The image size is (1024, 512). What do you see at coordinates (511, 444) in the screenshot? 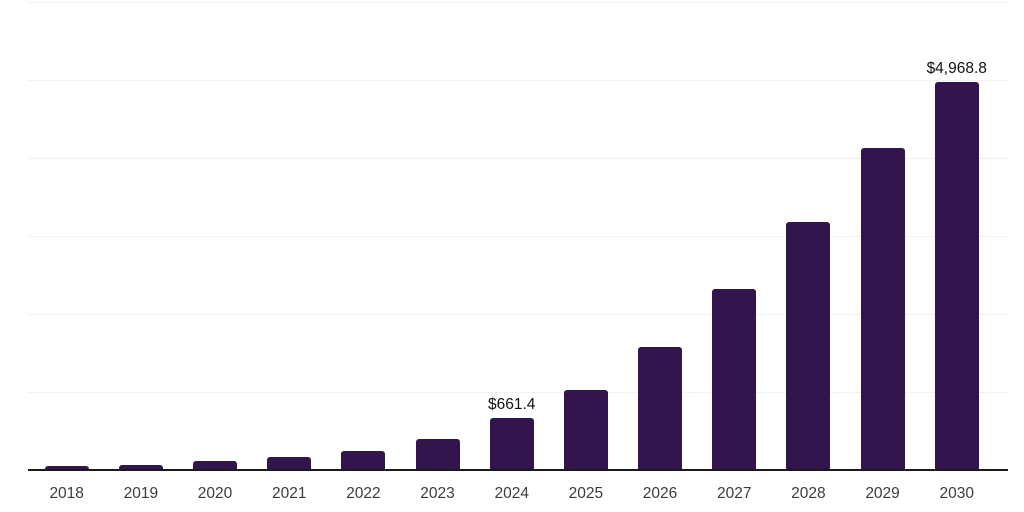
I see `bar-2024` at bounding box center [511, 444].